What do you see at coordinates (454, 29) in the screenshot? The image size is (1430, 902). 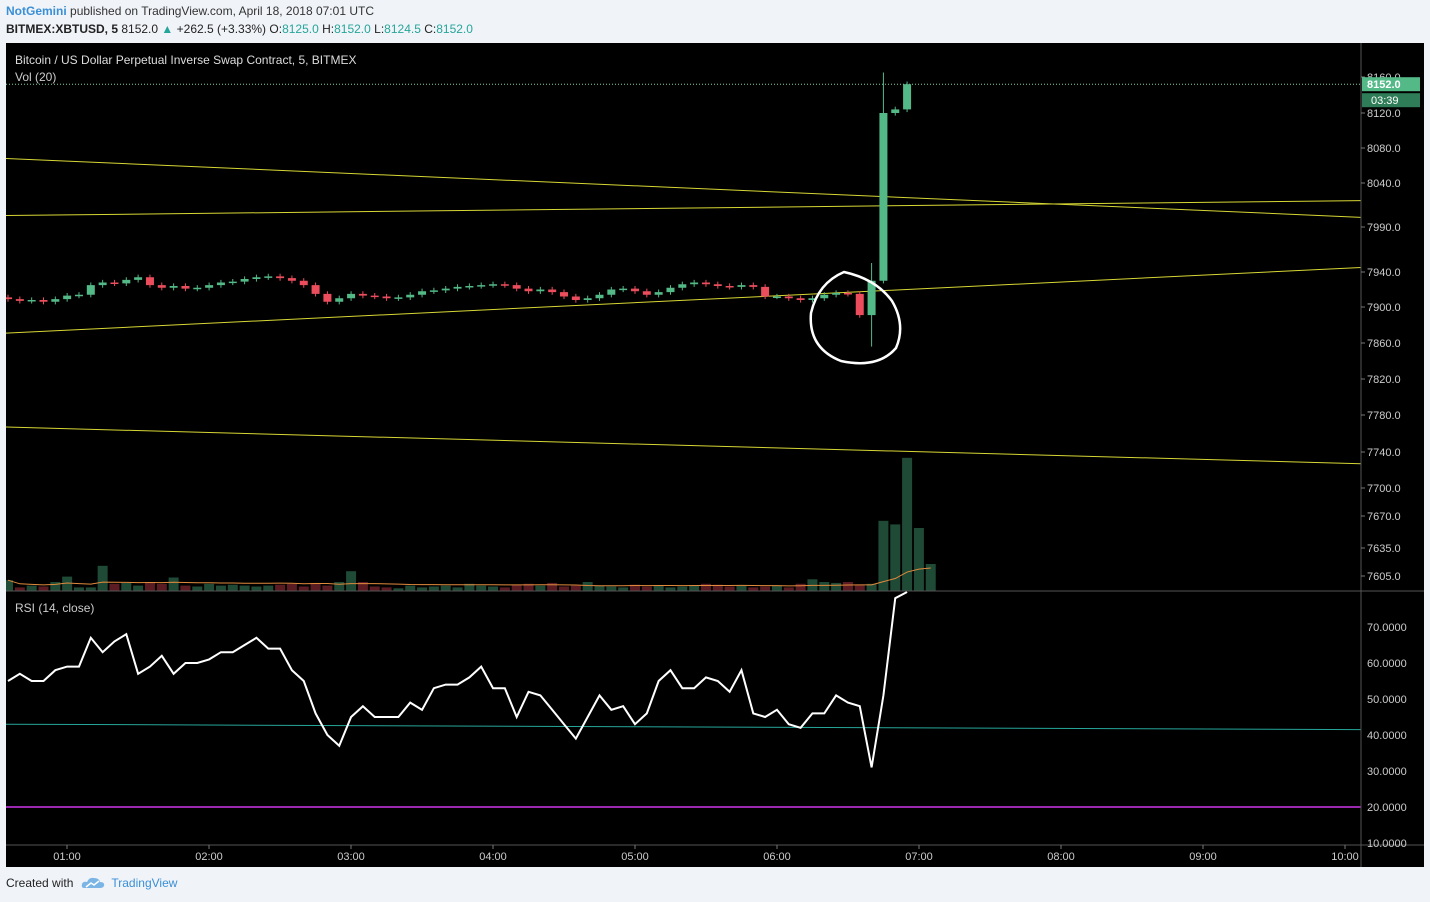 I see `close-value: 8152.0` at bounding box center [454, 29].